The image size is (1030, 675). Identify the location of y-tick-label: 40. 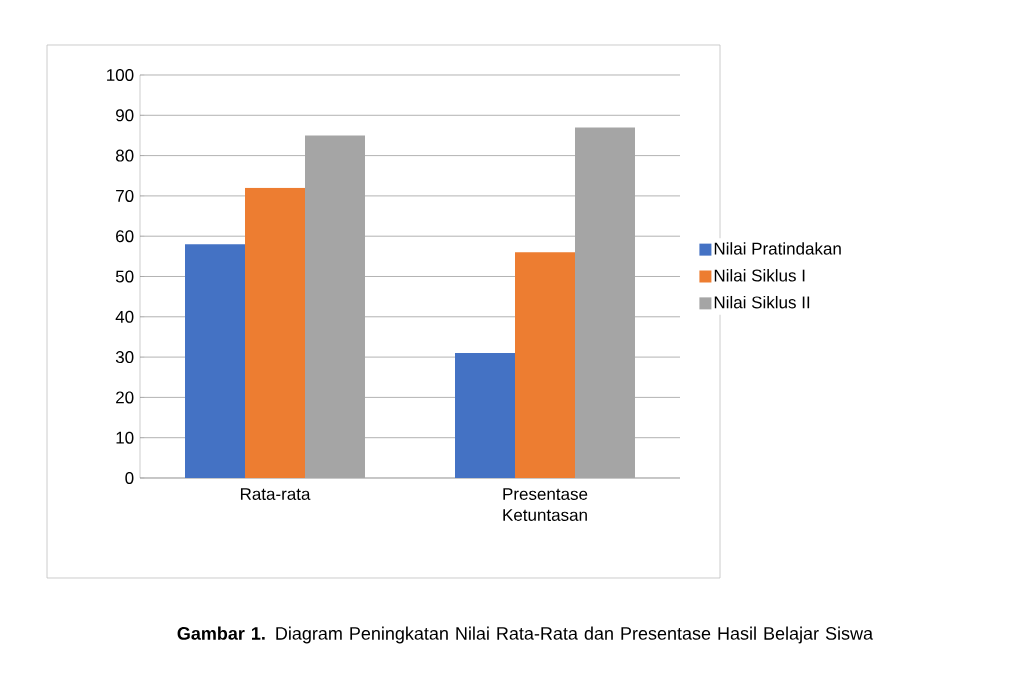
(124, 316).